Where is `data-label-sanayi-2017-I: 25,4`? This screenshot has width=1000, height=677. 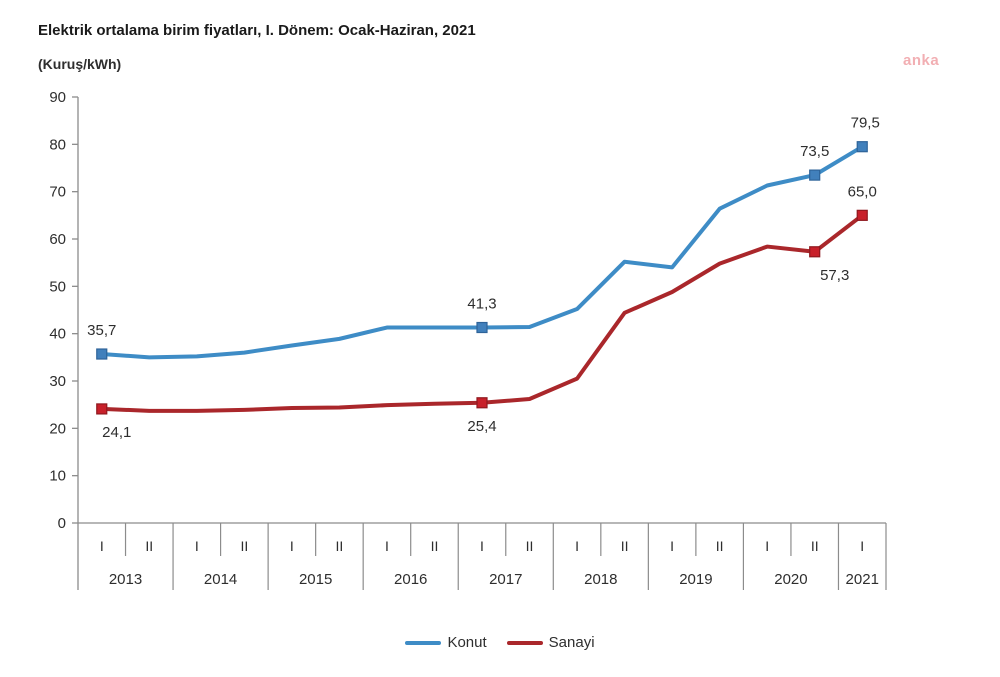
data-label-sanayi-2017-I: 25,4 is located at coordinates (481, 426).